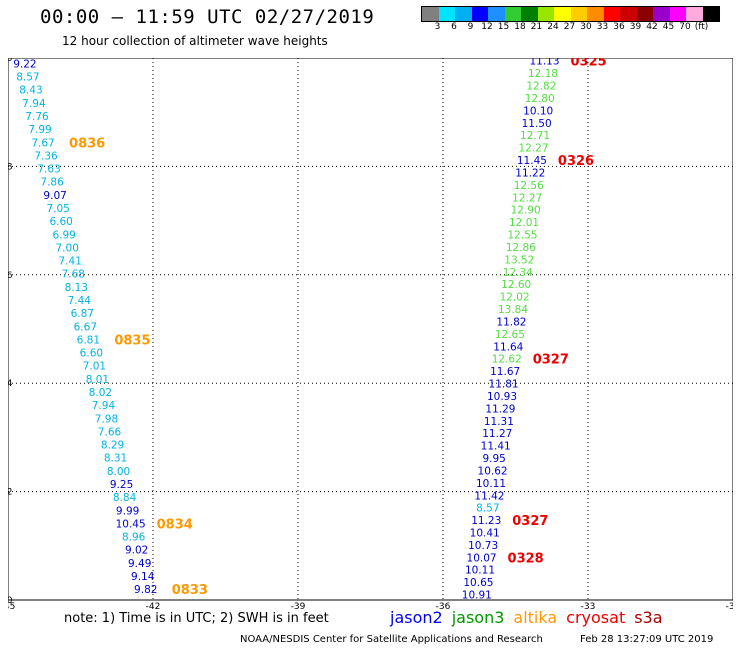  Describe the element at coordinates (491, 484) in the screenshot. I see `swh-value: 10.11` at that location.